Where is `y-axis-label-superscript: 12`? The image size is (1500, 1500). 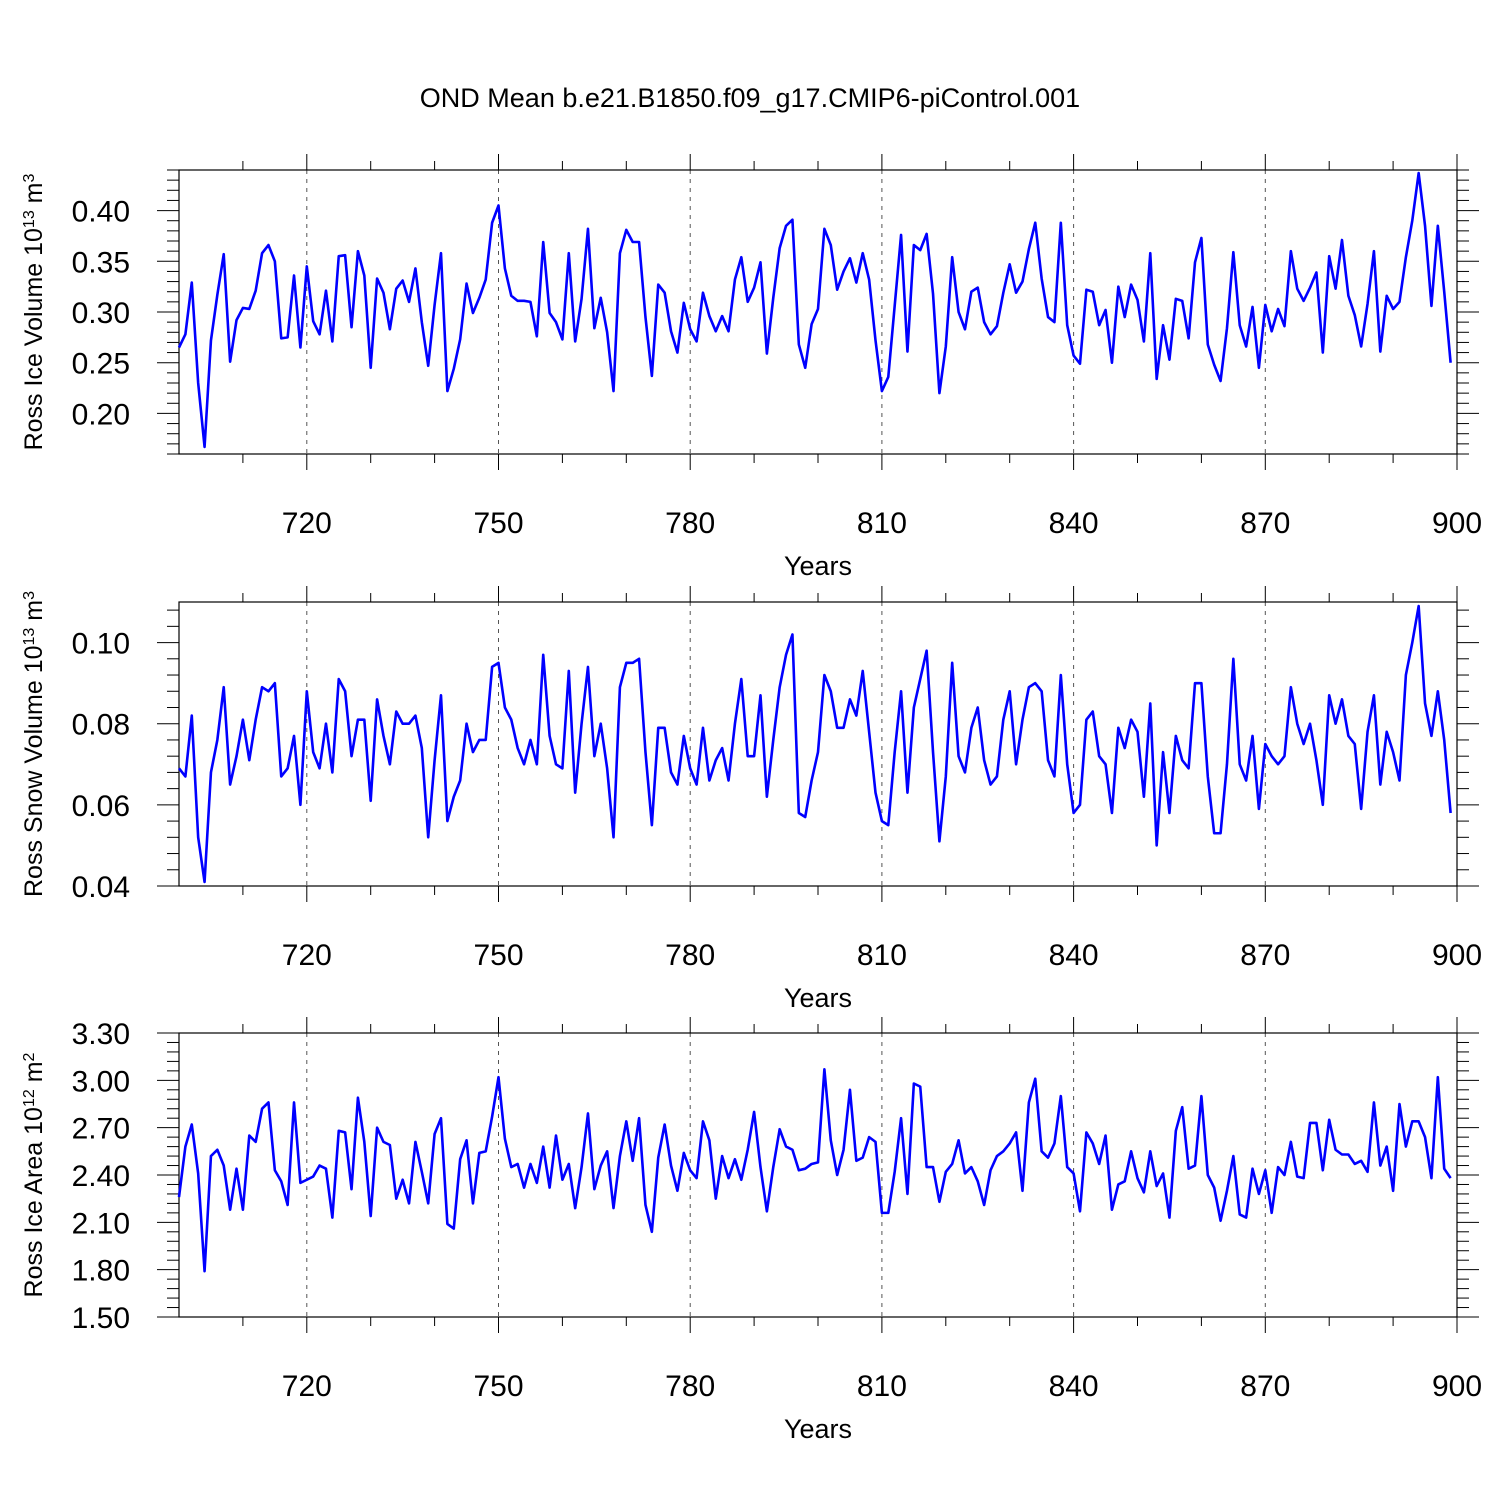
y-axis-label-superscript: 12 is located at coordinates (29, 1098).